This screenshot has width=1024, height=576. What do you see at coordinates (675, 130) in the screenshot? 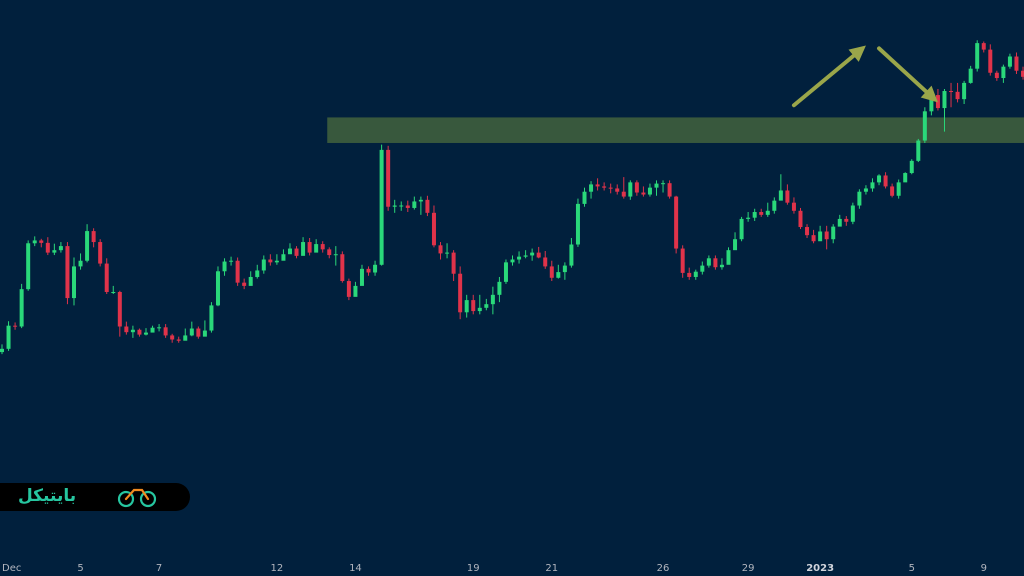
I see `support-resistance-zone-layer` at bounding box center [675, 130].